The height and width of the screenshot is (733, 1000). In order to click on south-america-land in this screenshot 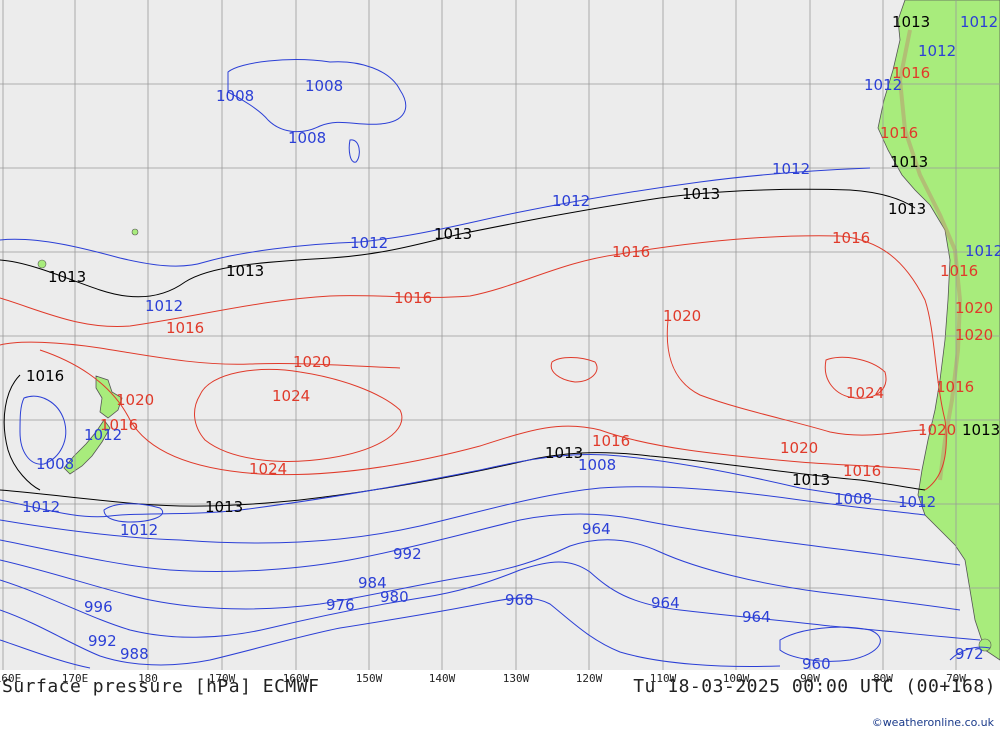, I will do `click(938, 330)`.